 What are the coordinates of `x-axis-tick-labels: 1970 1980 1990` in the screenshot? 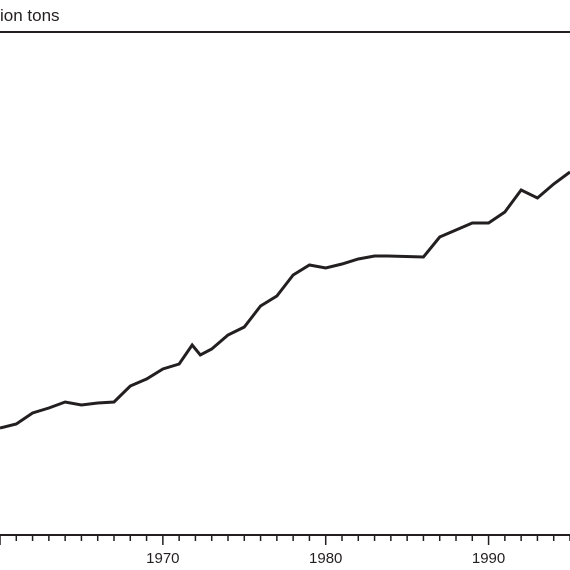 It's located at (325, 558).